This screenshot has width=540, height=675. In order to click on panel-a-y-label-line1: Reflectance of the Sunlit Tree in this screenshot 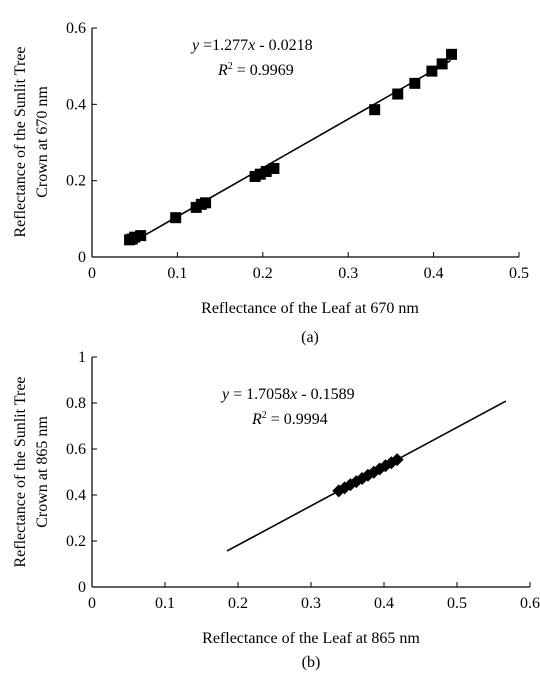, I will do `click(20, 141)`.